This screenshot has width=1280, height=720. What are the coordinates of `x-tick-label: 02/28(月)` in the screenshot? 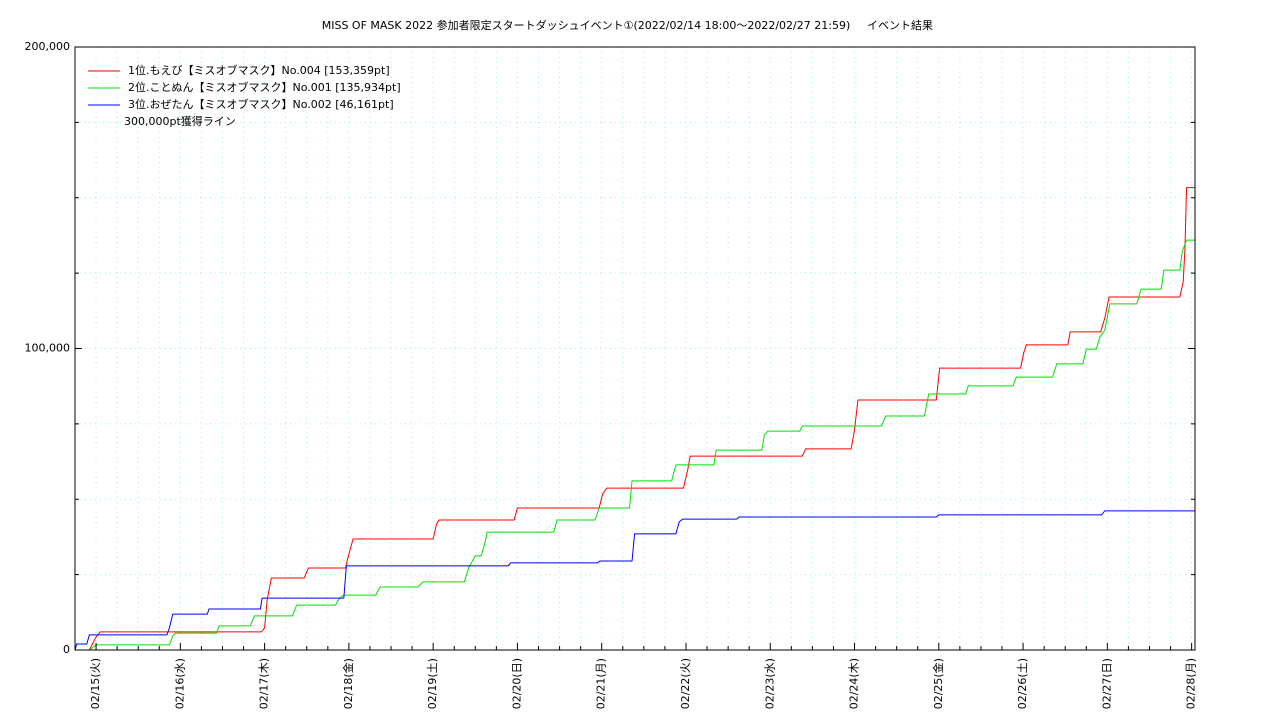 It's located at (1191, 683).